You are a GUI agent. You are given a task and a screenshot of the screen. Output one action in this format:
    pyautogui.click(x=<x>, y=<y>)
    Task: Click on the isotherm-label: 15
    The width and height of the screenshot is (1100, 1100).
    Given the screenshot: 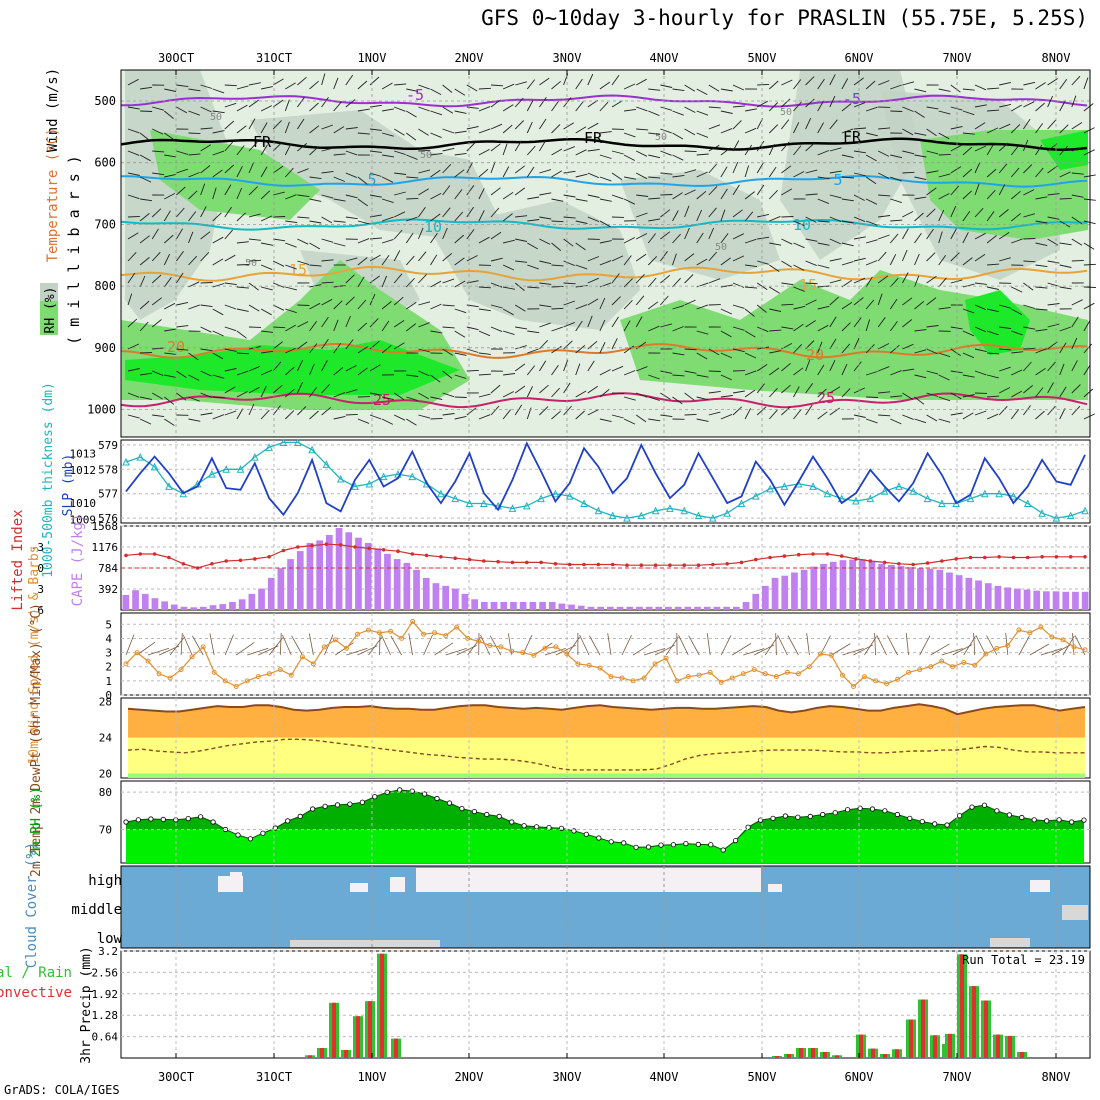 What is the action you would take?
    pyautogui.click(x=298, y=270)
    